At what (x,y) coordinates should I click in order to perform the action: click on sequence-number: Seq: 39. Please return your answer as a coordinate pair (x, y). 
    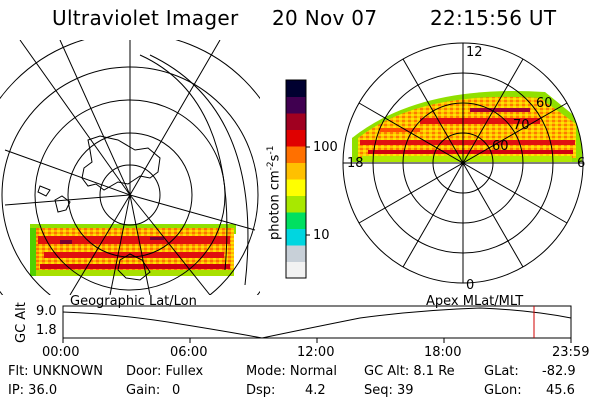
    Looking at the image, I should click on (389, 390).